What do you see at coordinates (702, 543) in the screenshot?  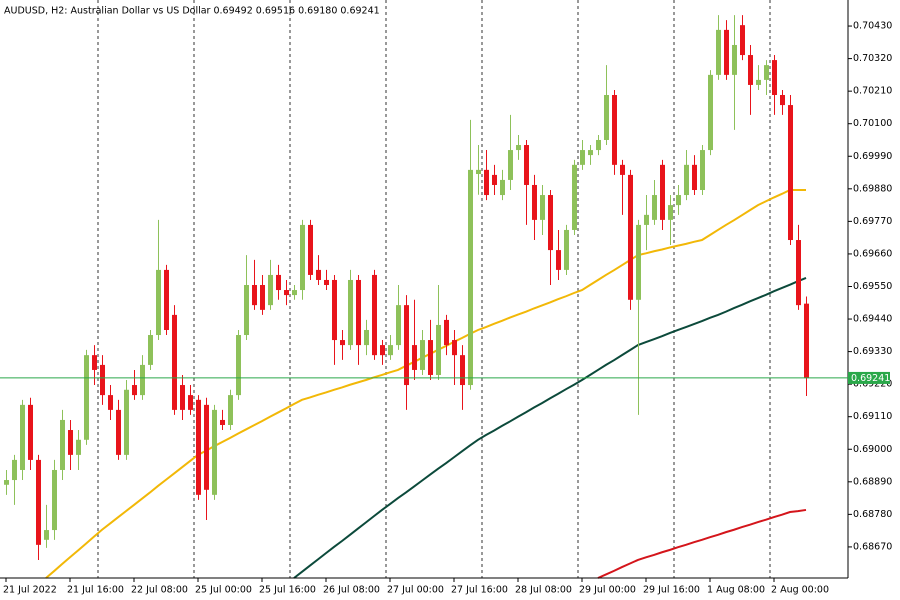 I see `moving-average` at bounding box center [702, 543].